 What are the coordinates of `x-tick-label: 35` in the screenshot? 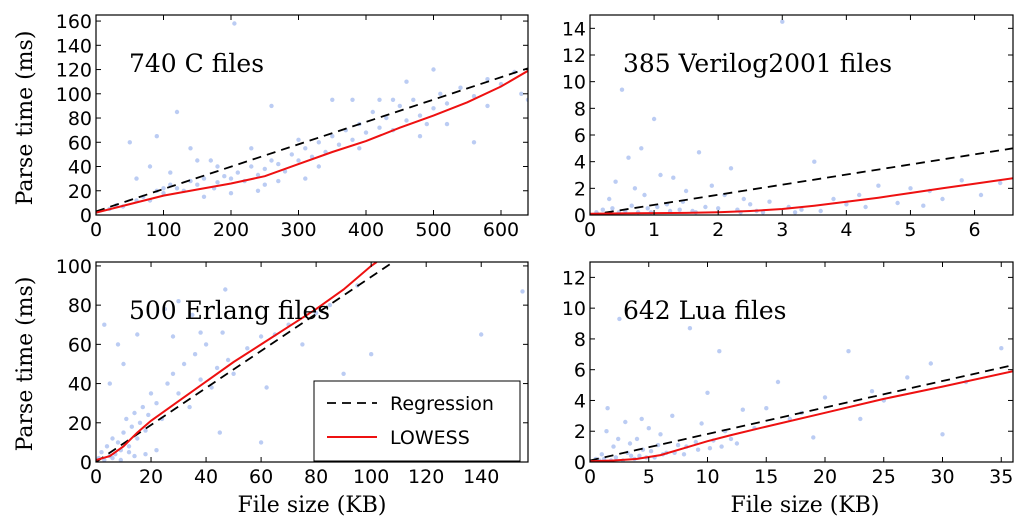 It's located at (1001, 477).